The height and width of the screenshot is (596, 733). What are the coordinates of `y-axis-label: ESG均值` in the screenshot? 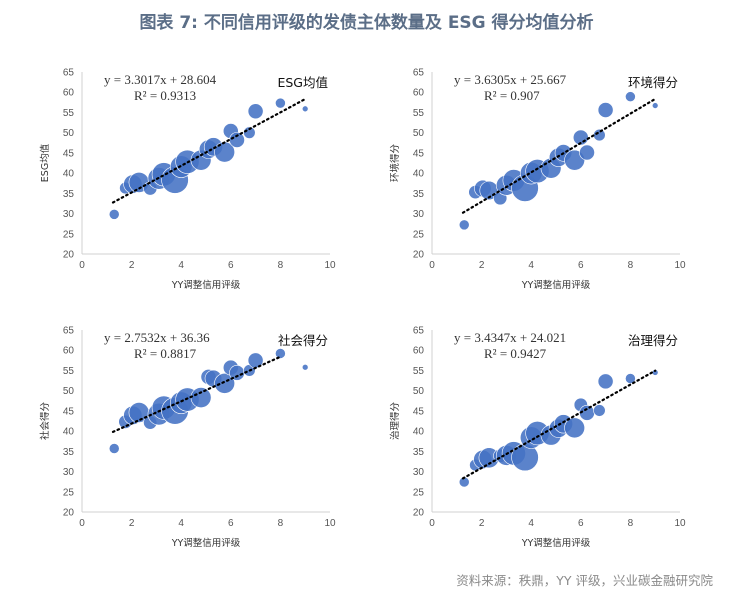 It's located at (45, 162).